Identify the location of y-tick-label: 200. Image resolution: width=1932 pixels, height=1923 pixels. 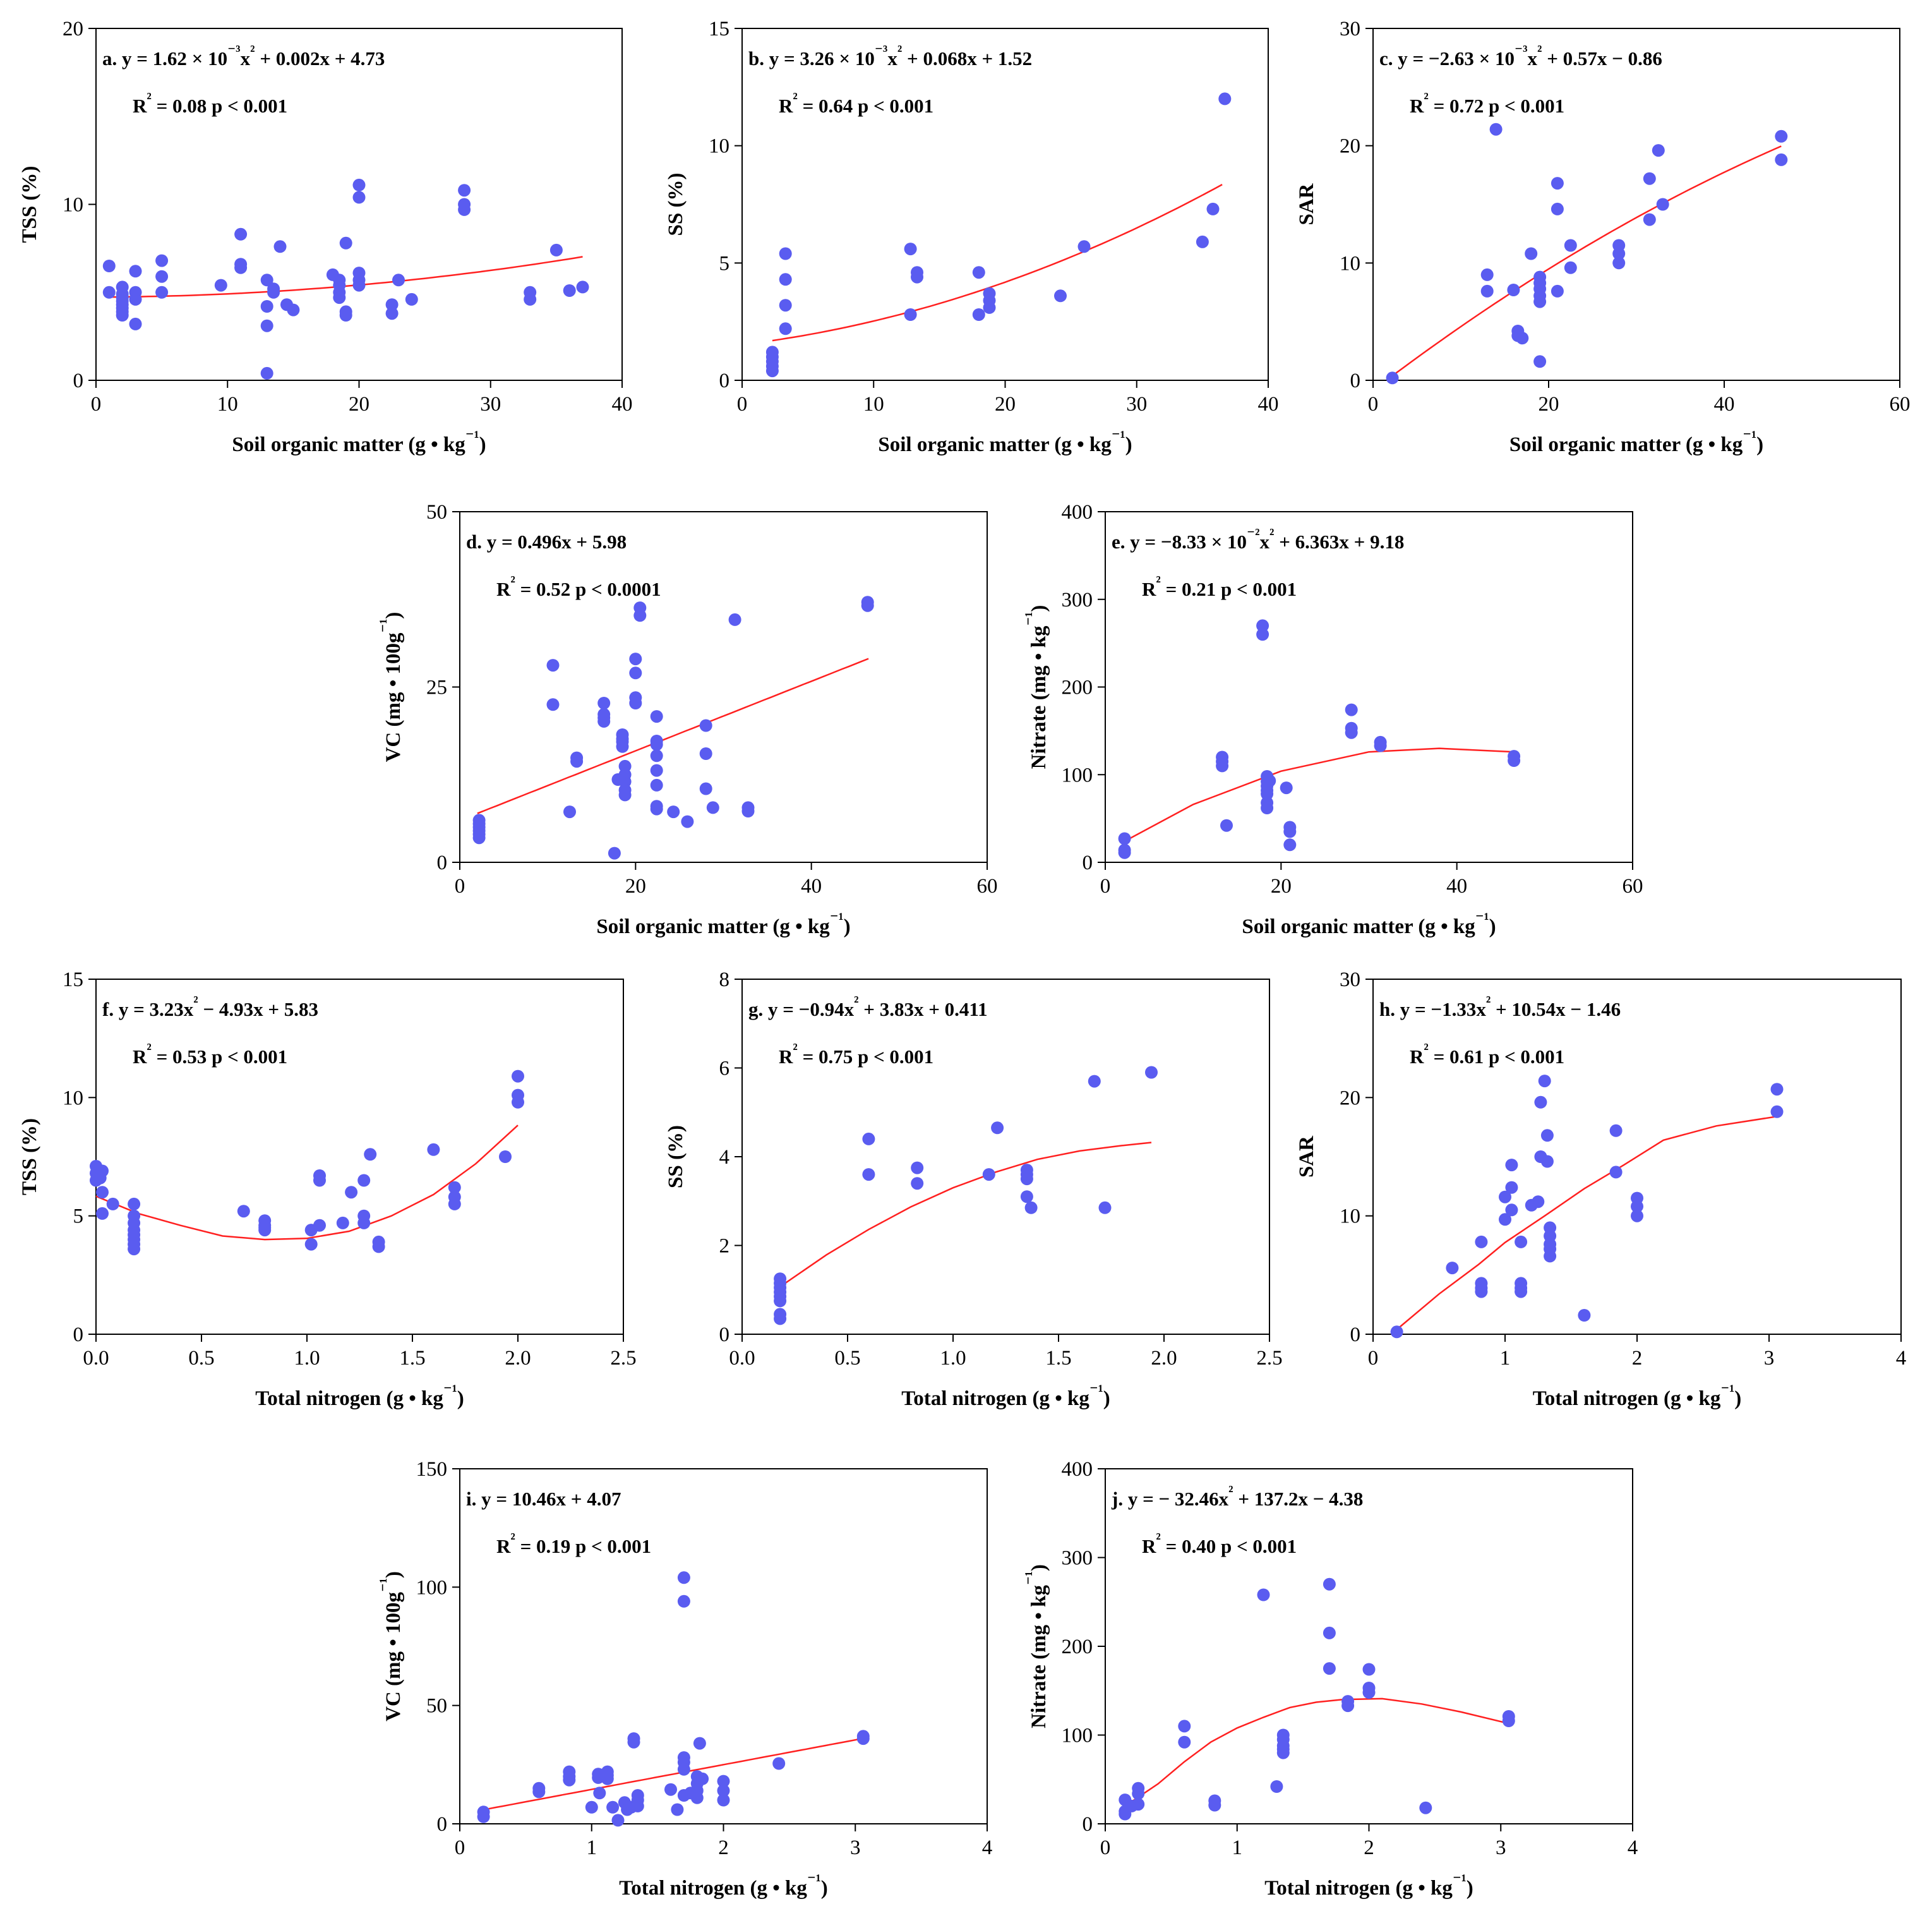
(1077, 688).